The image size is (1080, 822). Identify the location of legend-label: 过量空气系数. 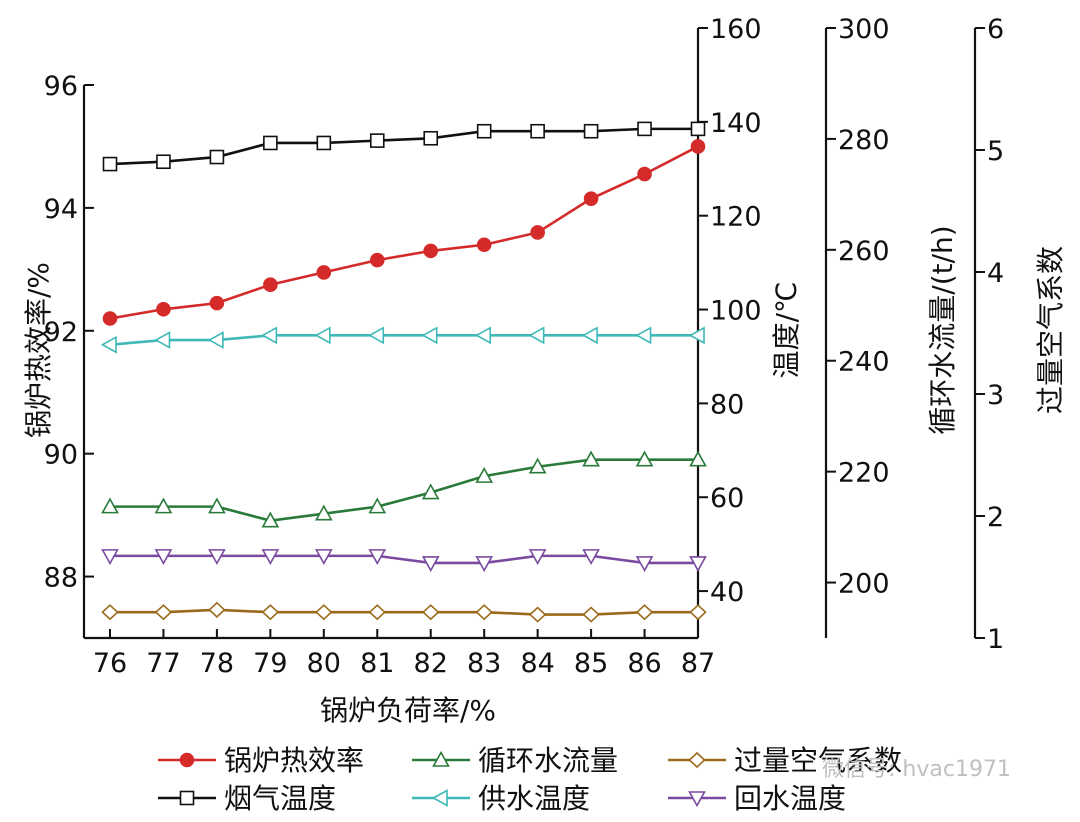
(818, 760).